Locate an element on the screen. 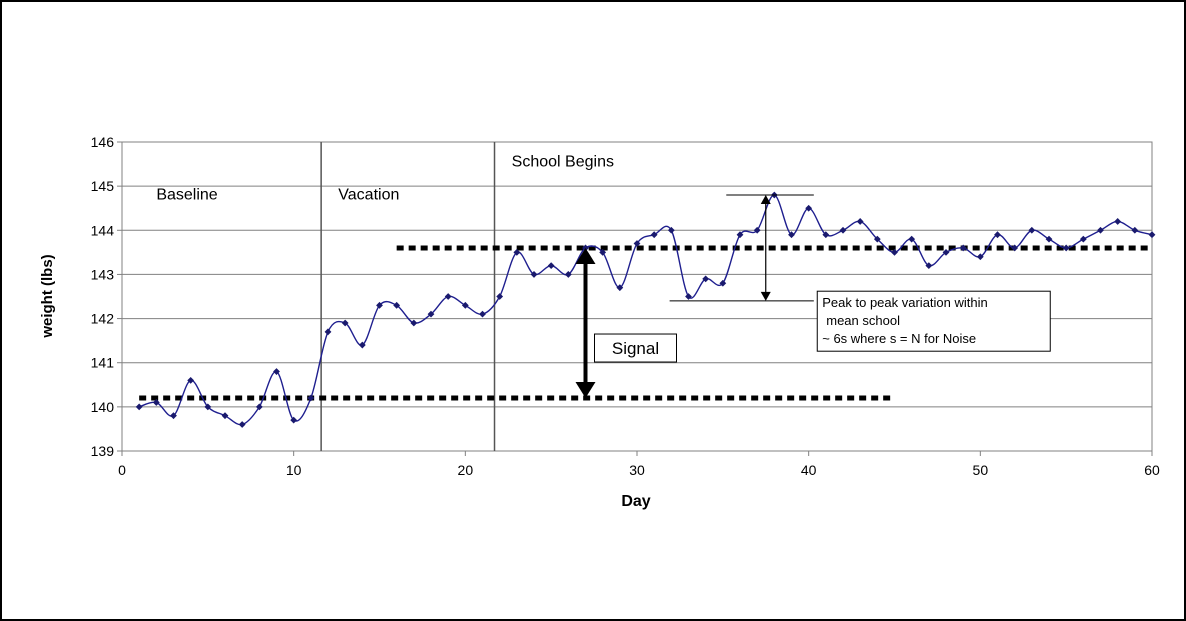 The height and width of the screenshot is (621, 1186). peak-note-line: mean school is located at coordinates (863, 320).